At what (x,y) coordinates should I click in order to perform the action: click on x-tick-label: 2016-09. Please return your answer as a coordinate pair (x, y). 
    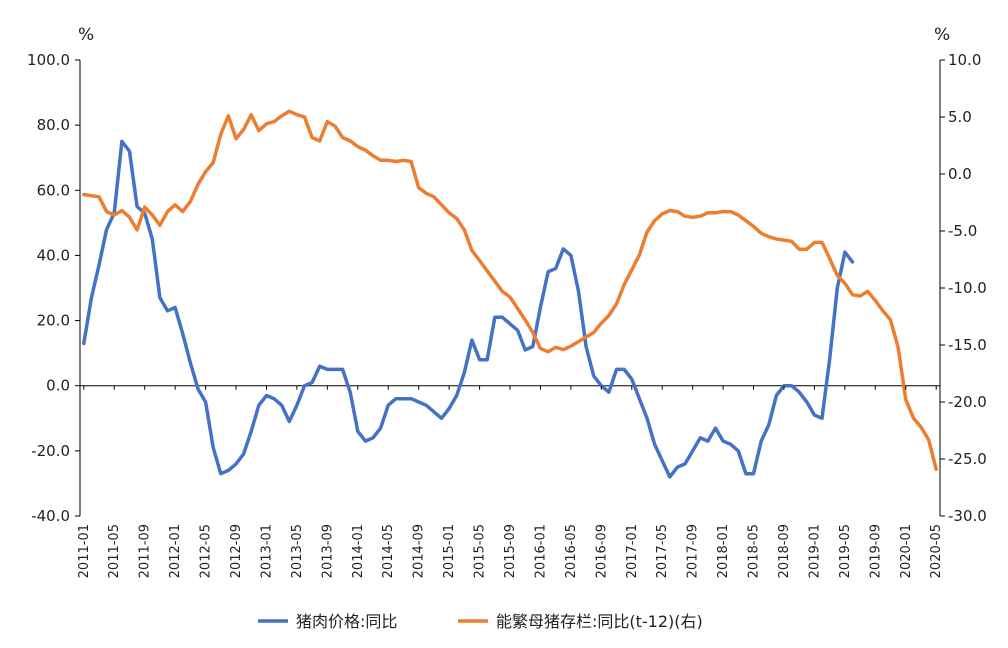
    Looking at the image, I should click on (601, 551).